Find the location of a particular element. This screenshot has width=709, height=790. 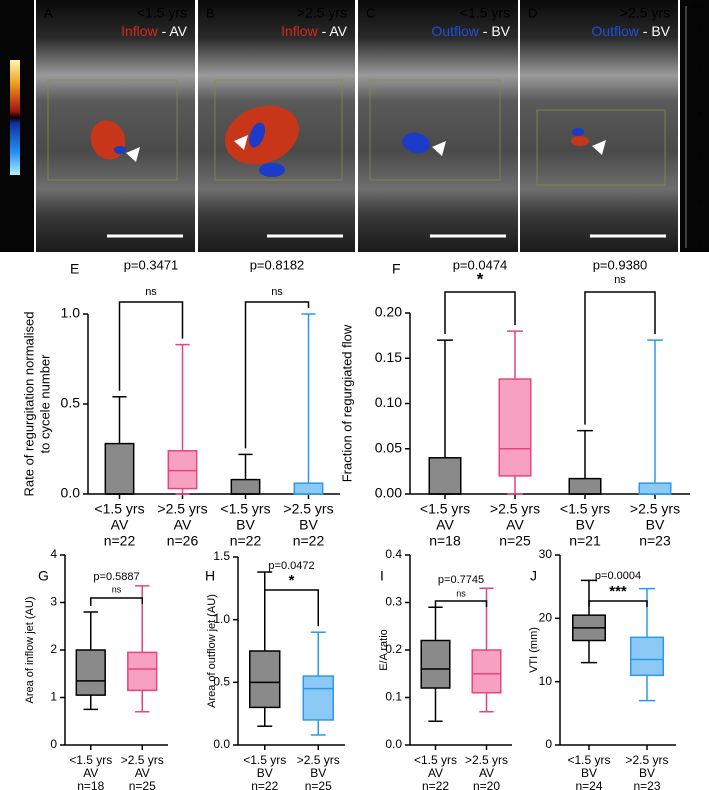

y-tick-label: 0.00 is located at coordinates (388, 493).